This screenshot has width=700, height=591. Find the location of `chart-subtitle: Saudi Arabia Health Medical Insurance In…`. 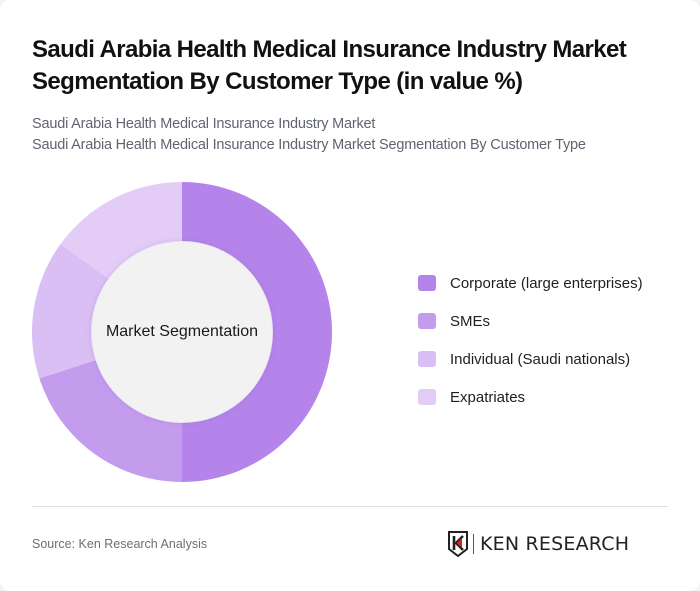

chart-subtitle: Saudi Arabia Health Medical Insurance In… is located at coordinates (309, 135).